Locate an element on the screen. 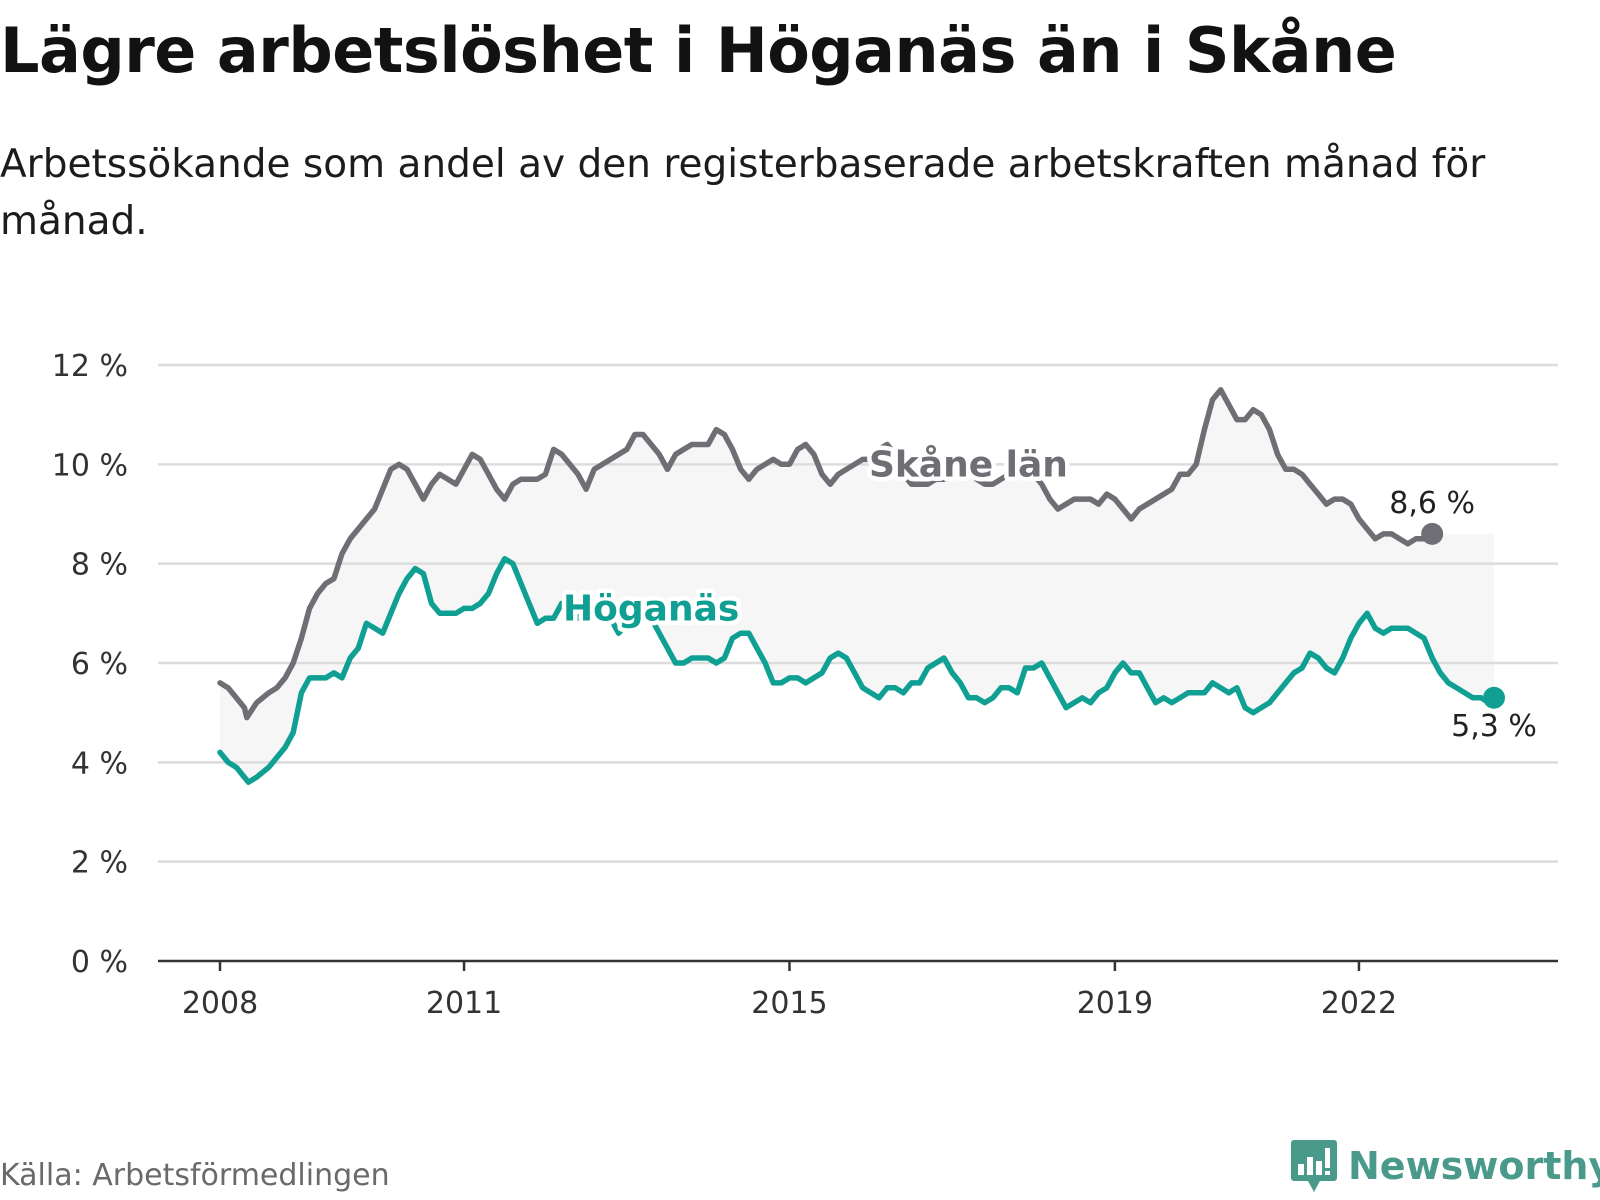 The width and height of the screenshot is (1600, 1200). end-label-skane: 8,6 % is located at coordinates (1432, 503).